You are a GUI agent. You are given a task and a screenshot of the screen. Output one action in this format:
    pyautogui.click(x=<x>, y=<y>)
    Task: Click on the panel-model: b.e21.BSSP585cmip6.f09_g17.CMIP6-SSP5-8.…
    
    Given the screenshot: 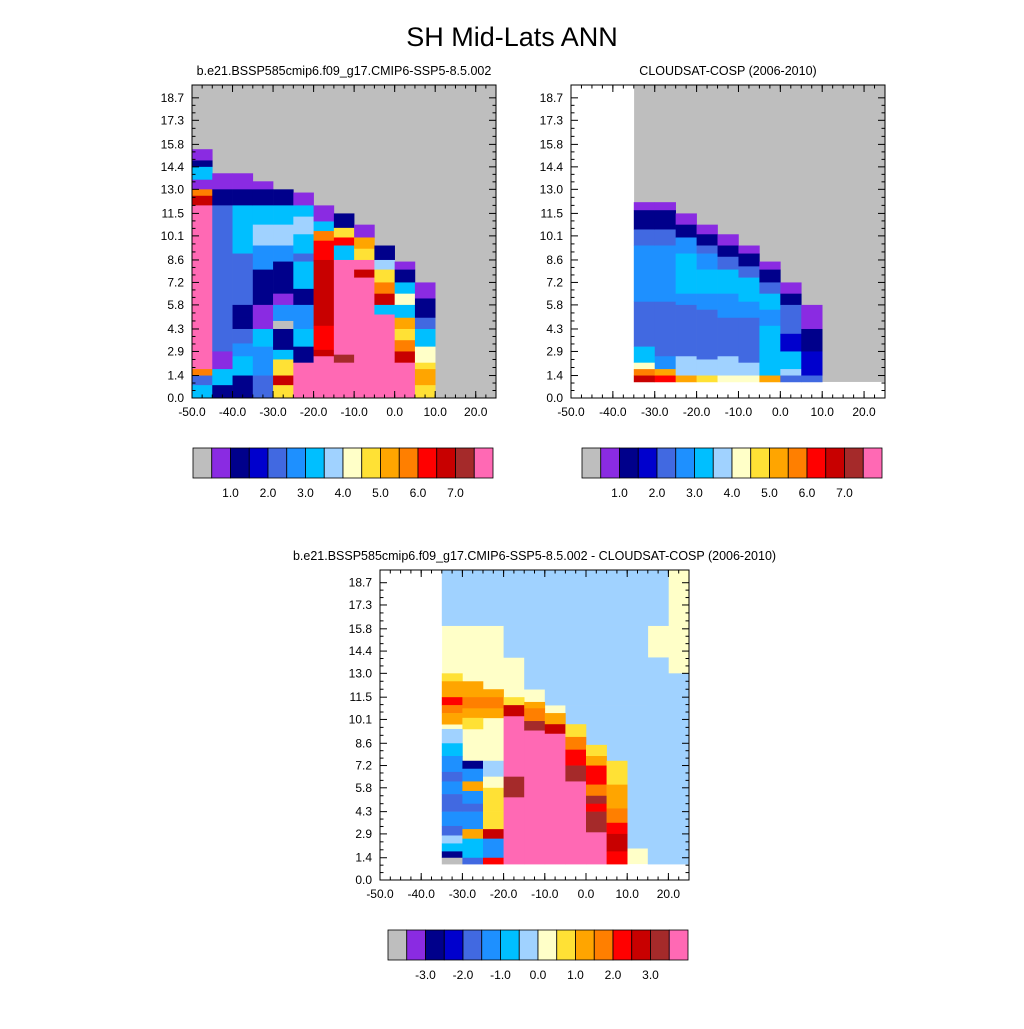 What is the action you would take?
    pyautogui.click(x=329, y=282)
    